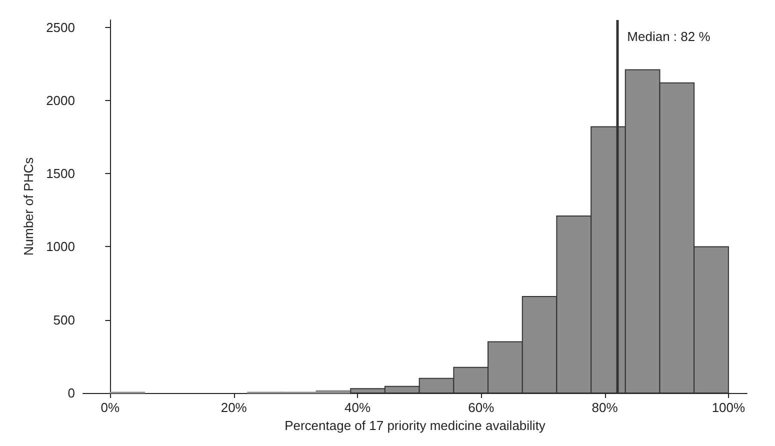 The image size is (775, 446). I want to click on x-tick-label: 20%, so click(234, 407).